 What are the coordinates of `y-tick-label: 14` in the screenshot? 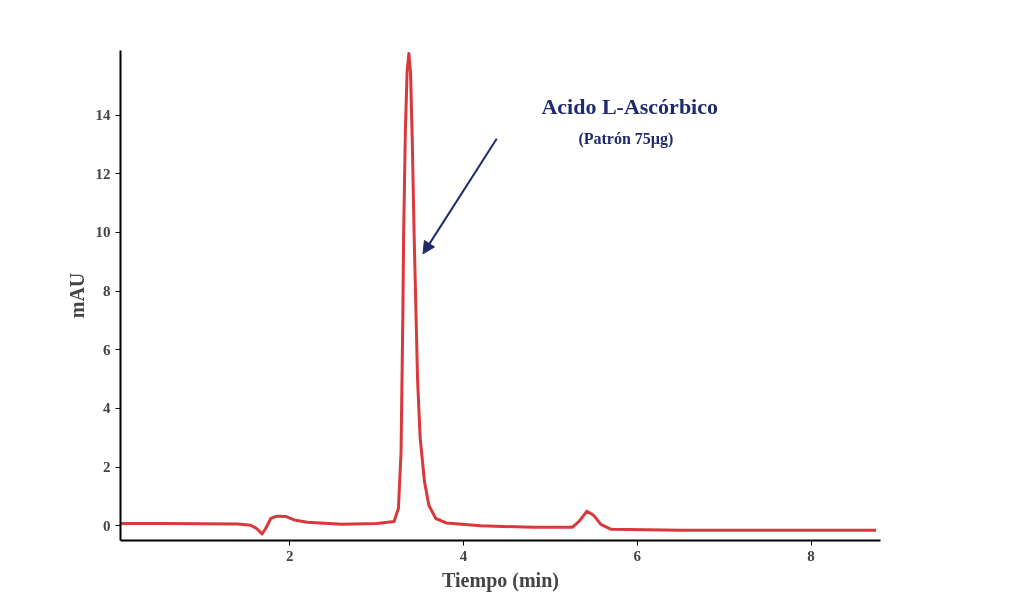 It's located at (103, 115).